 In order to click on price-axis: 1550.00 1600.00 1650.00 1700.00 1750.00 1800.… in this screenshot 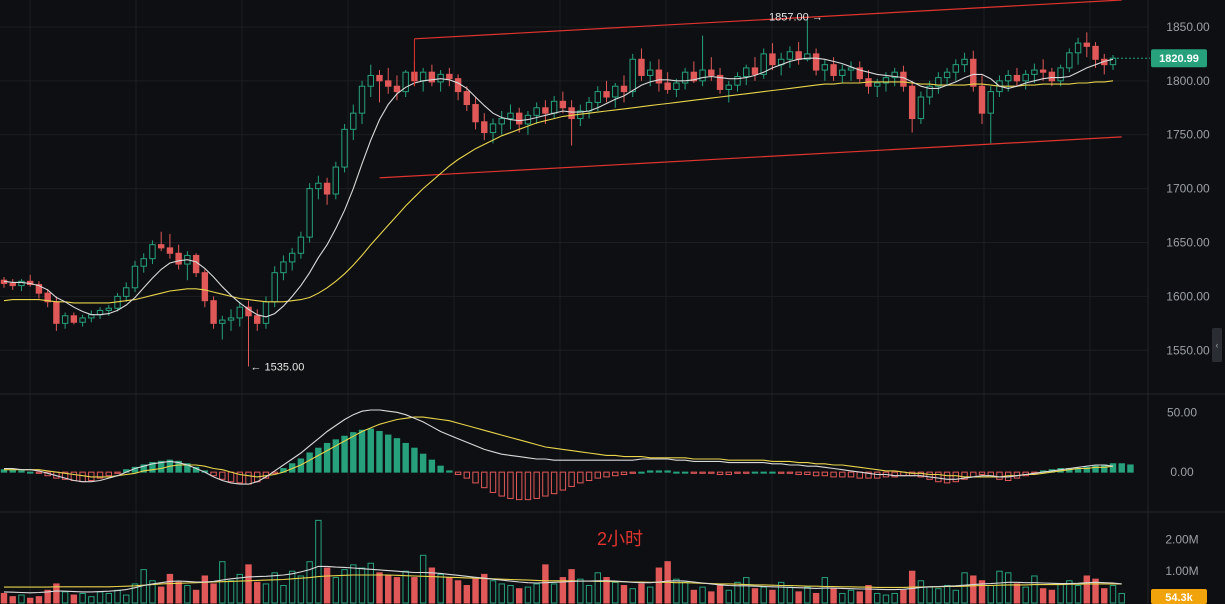, I will do `click(1187, 299)`.